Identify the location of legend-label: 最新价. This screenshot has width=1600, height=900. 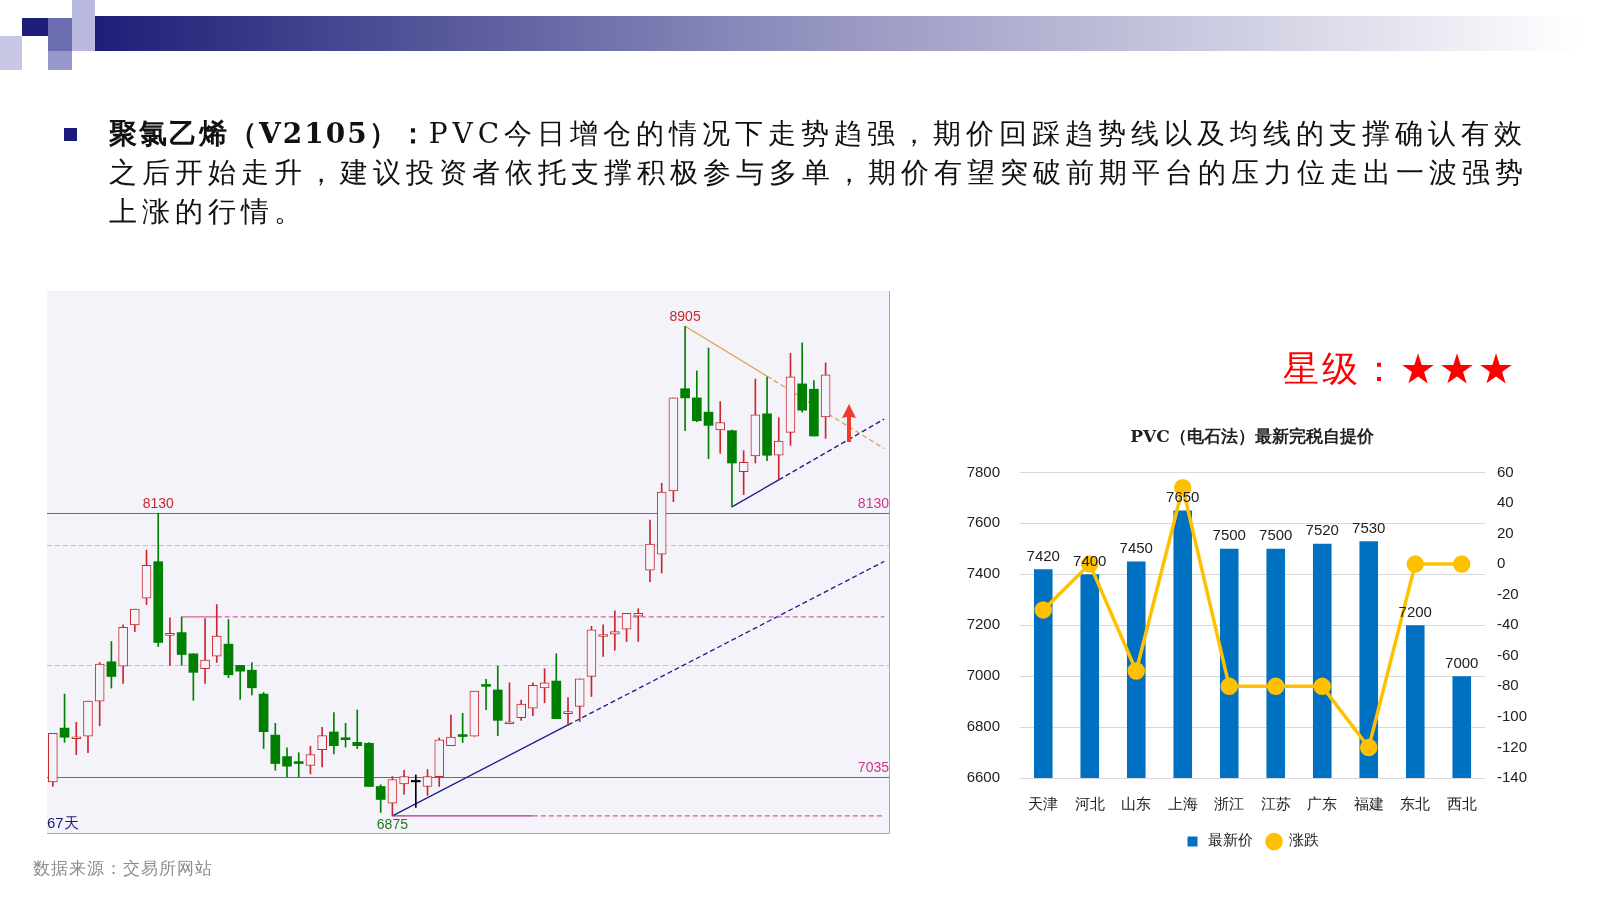
(1230, 840).